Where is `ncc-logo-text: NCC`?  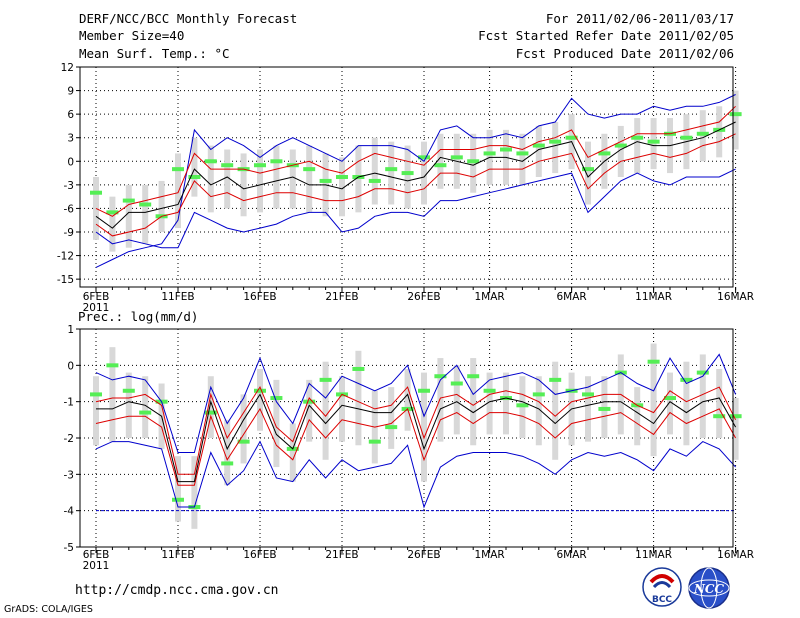 ncc-logo-text: NCC is located at coordinates (709, 589).